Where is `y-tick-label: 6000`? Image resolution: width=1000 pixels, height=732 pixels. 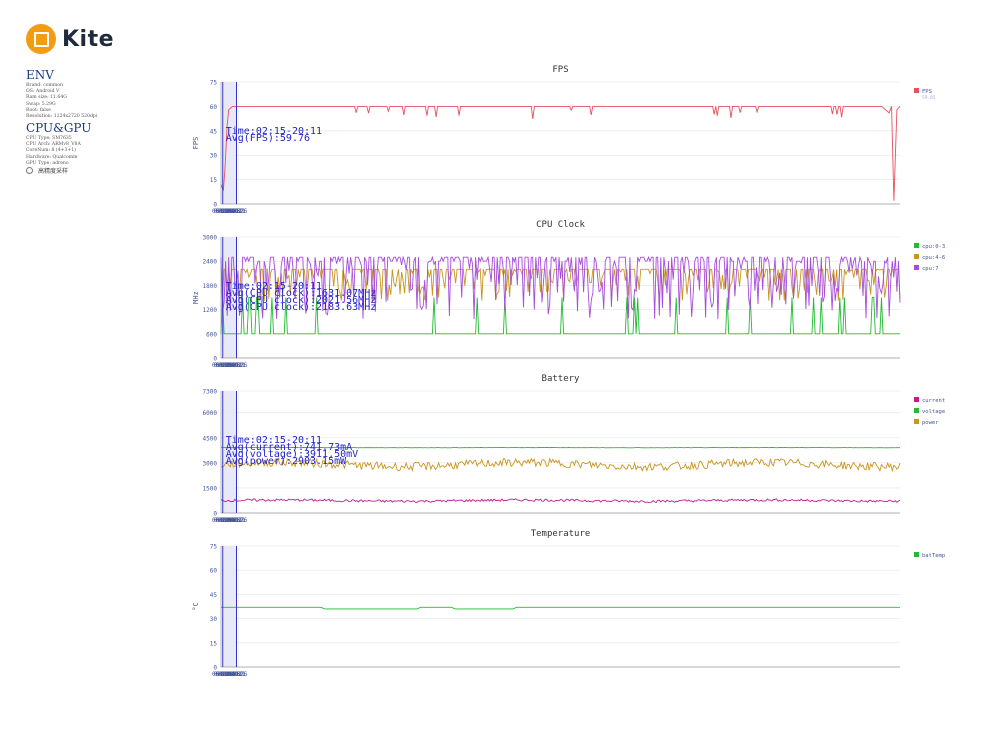 y-tick-label: 6000 is located at coordinates (210, 413).